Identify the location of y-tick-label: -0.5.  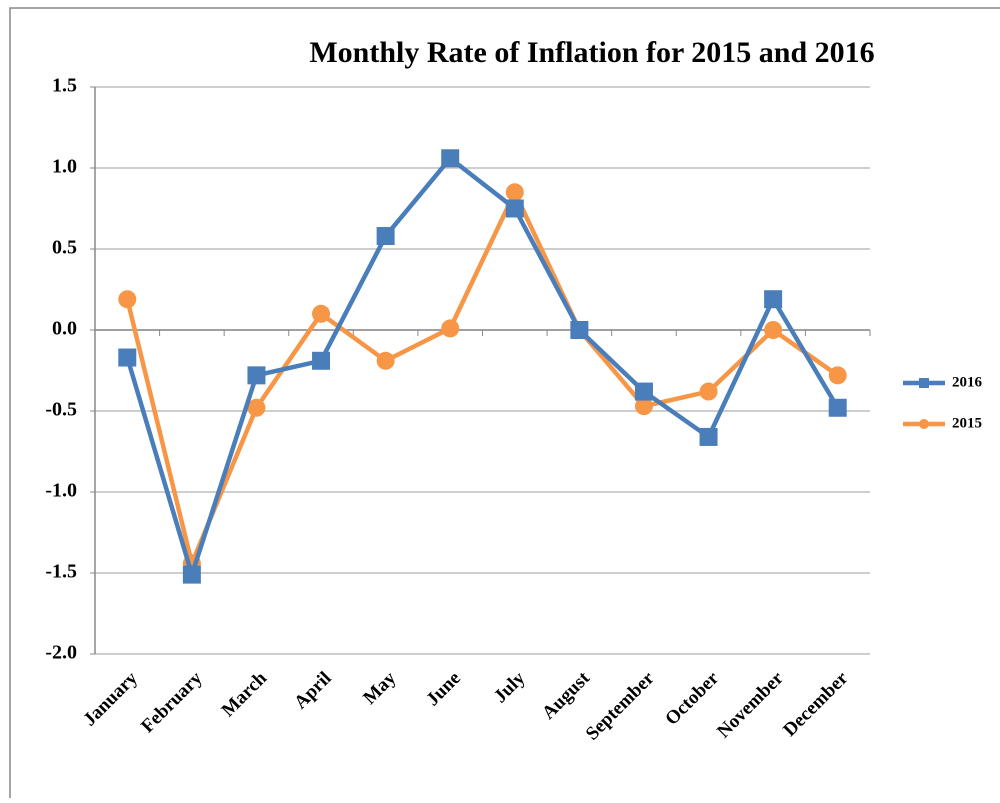
(61, 410).